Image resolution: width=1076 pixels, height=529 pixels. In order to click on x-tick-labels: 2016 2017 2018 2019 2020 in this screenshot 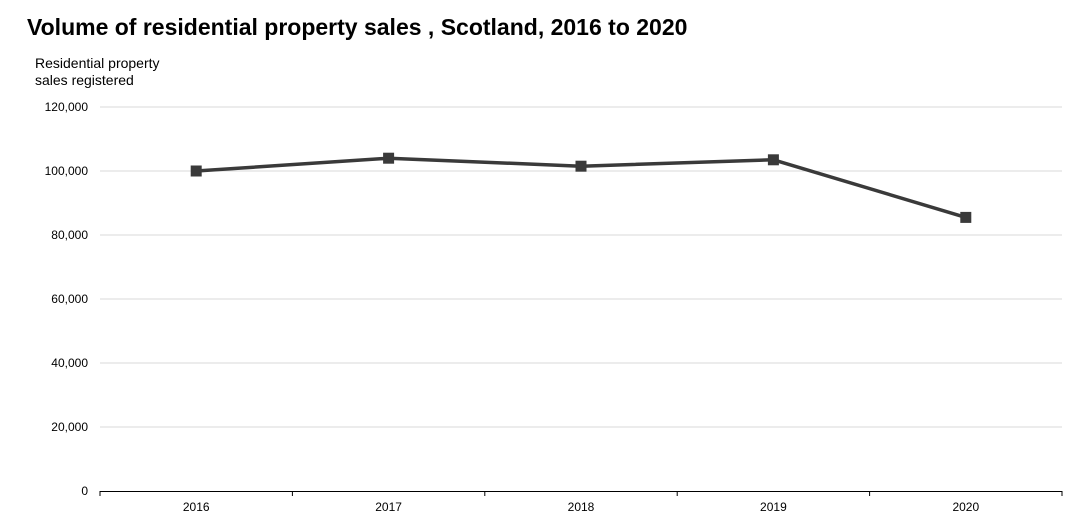, I will do `click(581, 507)`.